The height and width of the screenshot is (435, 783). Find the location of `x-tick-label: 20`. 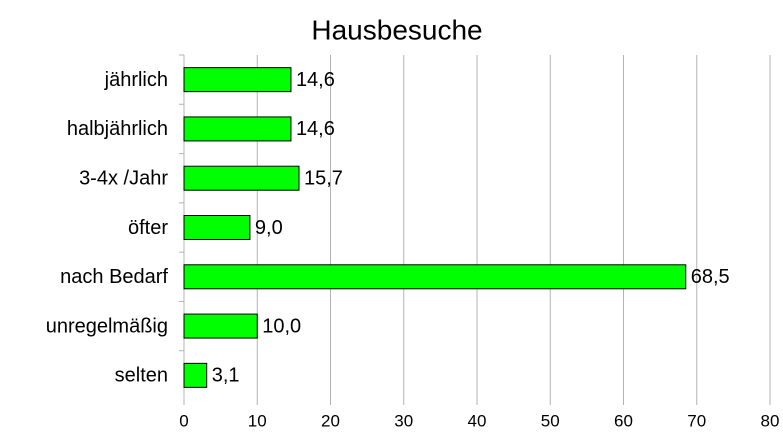

x-tick-label: 20 is located at coordinates (330, 420).